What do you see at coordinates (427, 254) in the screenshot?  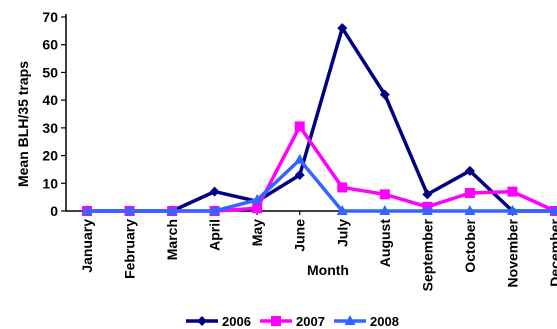 I see `x-tick-label: September` at bounding box center [427, 254].